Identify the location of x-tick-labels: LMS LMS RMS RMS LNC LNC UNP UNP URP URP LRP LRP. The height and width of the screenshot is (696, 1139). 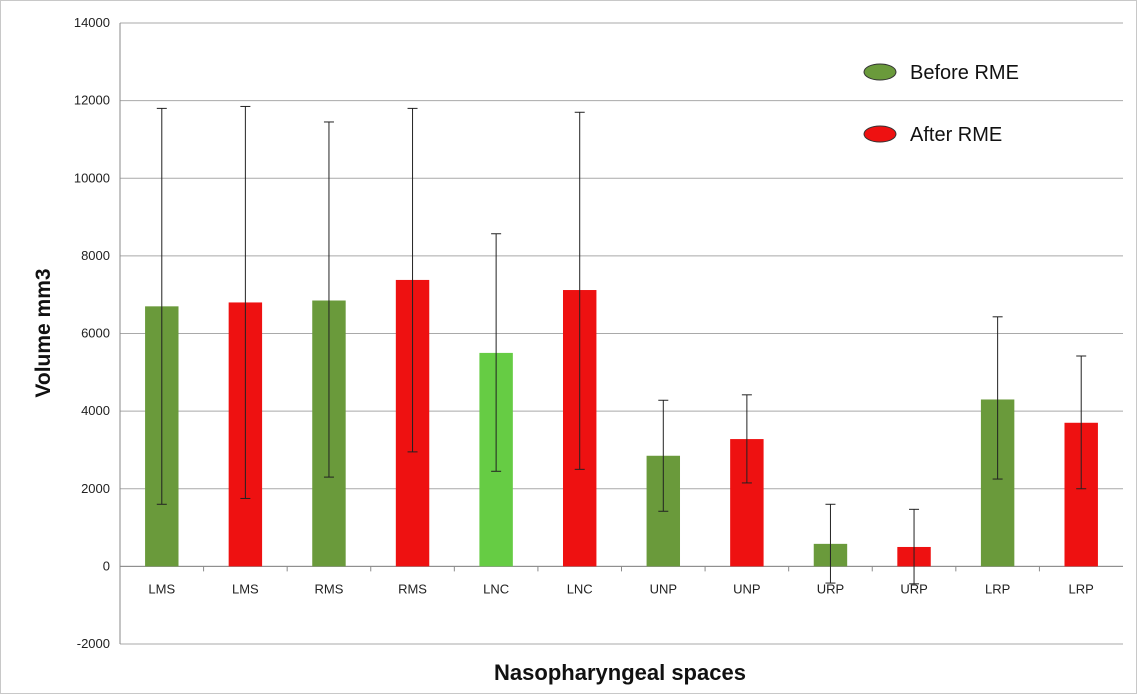
(620, 588).